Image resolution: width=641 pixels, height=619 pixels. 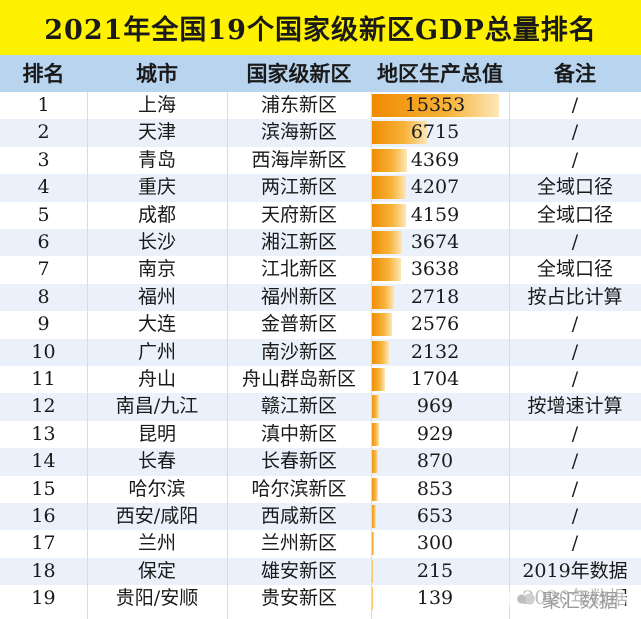 What do you see at coordinates (435, 296) in the screenshot?
I see `gdp-value: 2718` at bounding box center [435, 296].